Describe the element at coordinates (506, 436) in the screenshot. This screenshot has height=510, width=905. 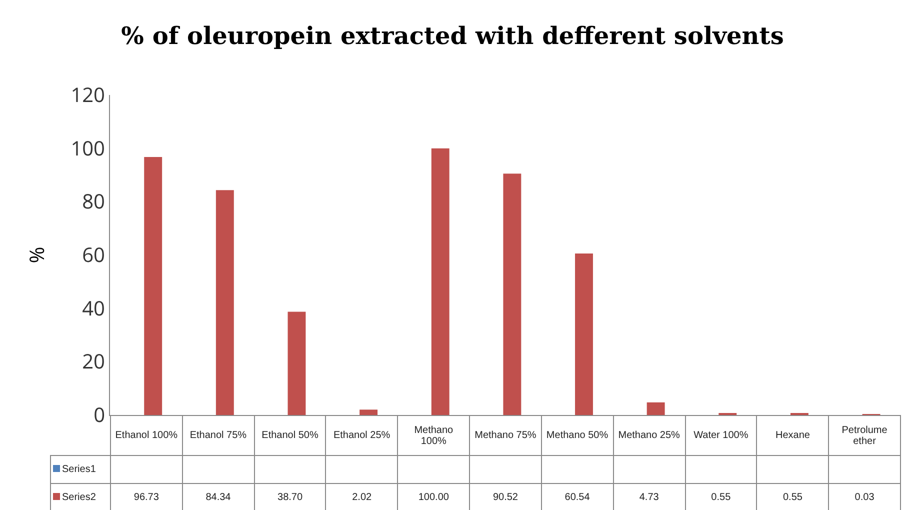
I see `x-tick-label: Methano 75%` at that location.